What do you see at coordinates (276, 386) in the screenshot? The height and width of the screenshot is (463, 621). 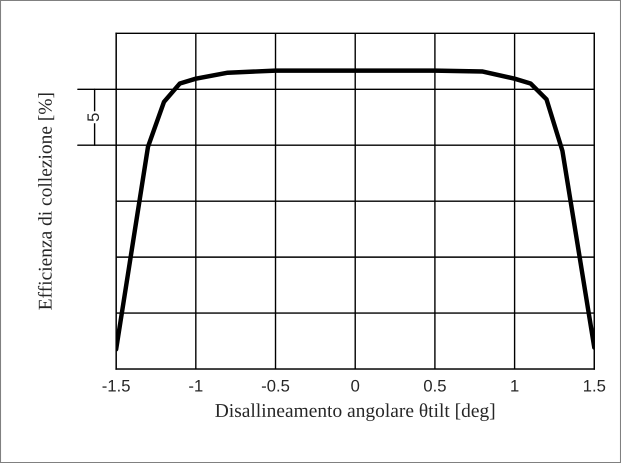 I see `x-tick-label: -0.5` at bounding box center [276, 386].